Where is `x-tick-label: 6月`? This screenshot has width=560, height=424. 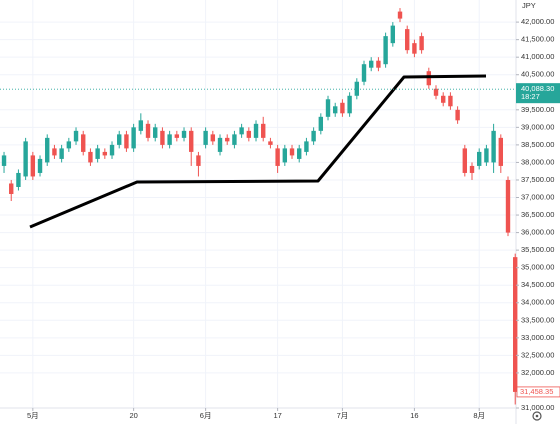
x-tick-label: 6月 is located at coordinates (206, 415).